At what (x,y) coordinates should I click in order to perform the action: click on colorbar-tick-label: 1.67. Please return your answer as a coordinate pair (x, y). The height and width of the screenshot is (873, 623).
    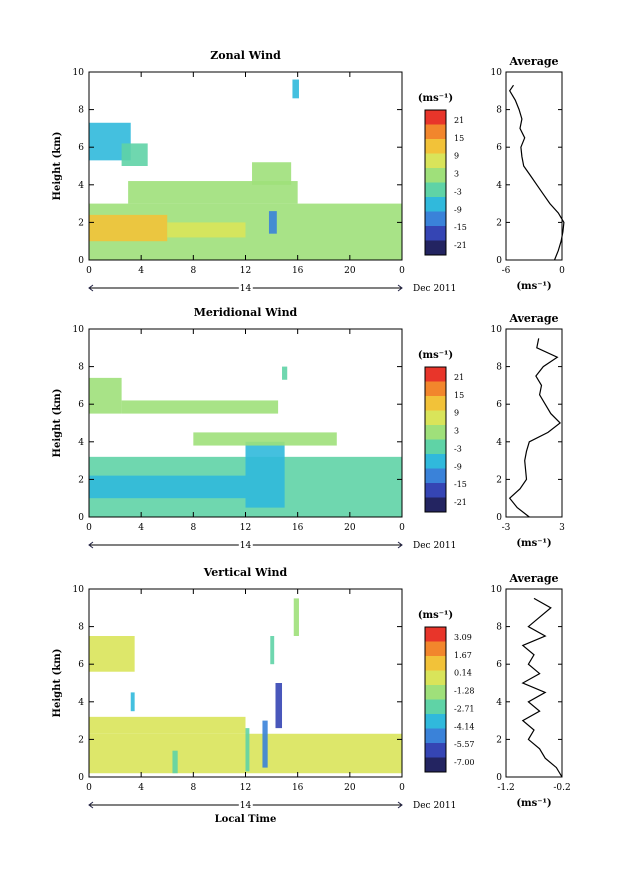
    Looking at the image, I should click on (463, 655).